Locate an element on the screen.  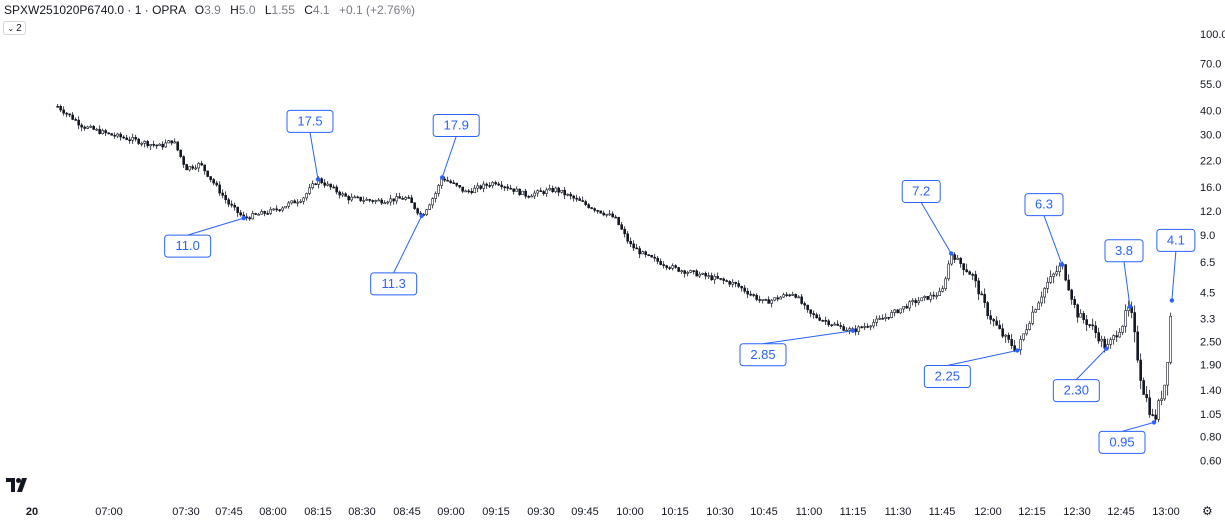
time-tick-label: 08:45 is located at coordinates (407, 512).